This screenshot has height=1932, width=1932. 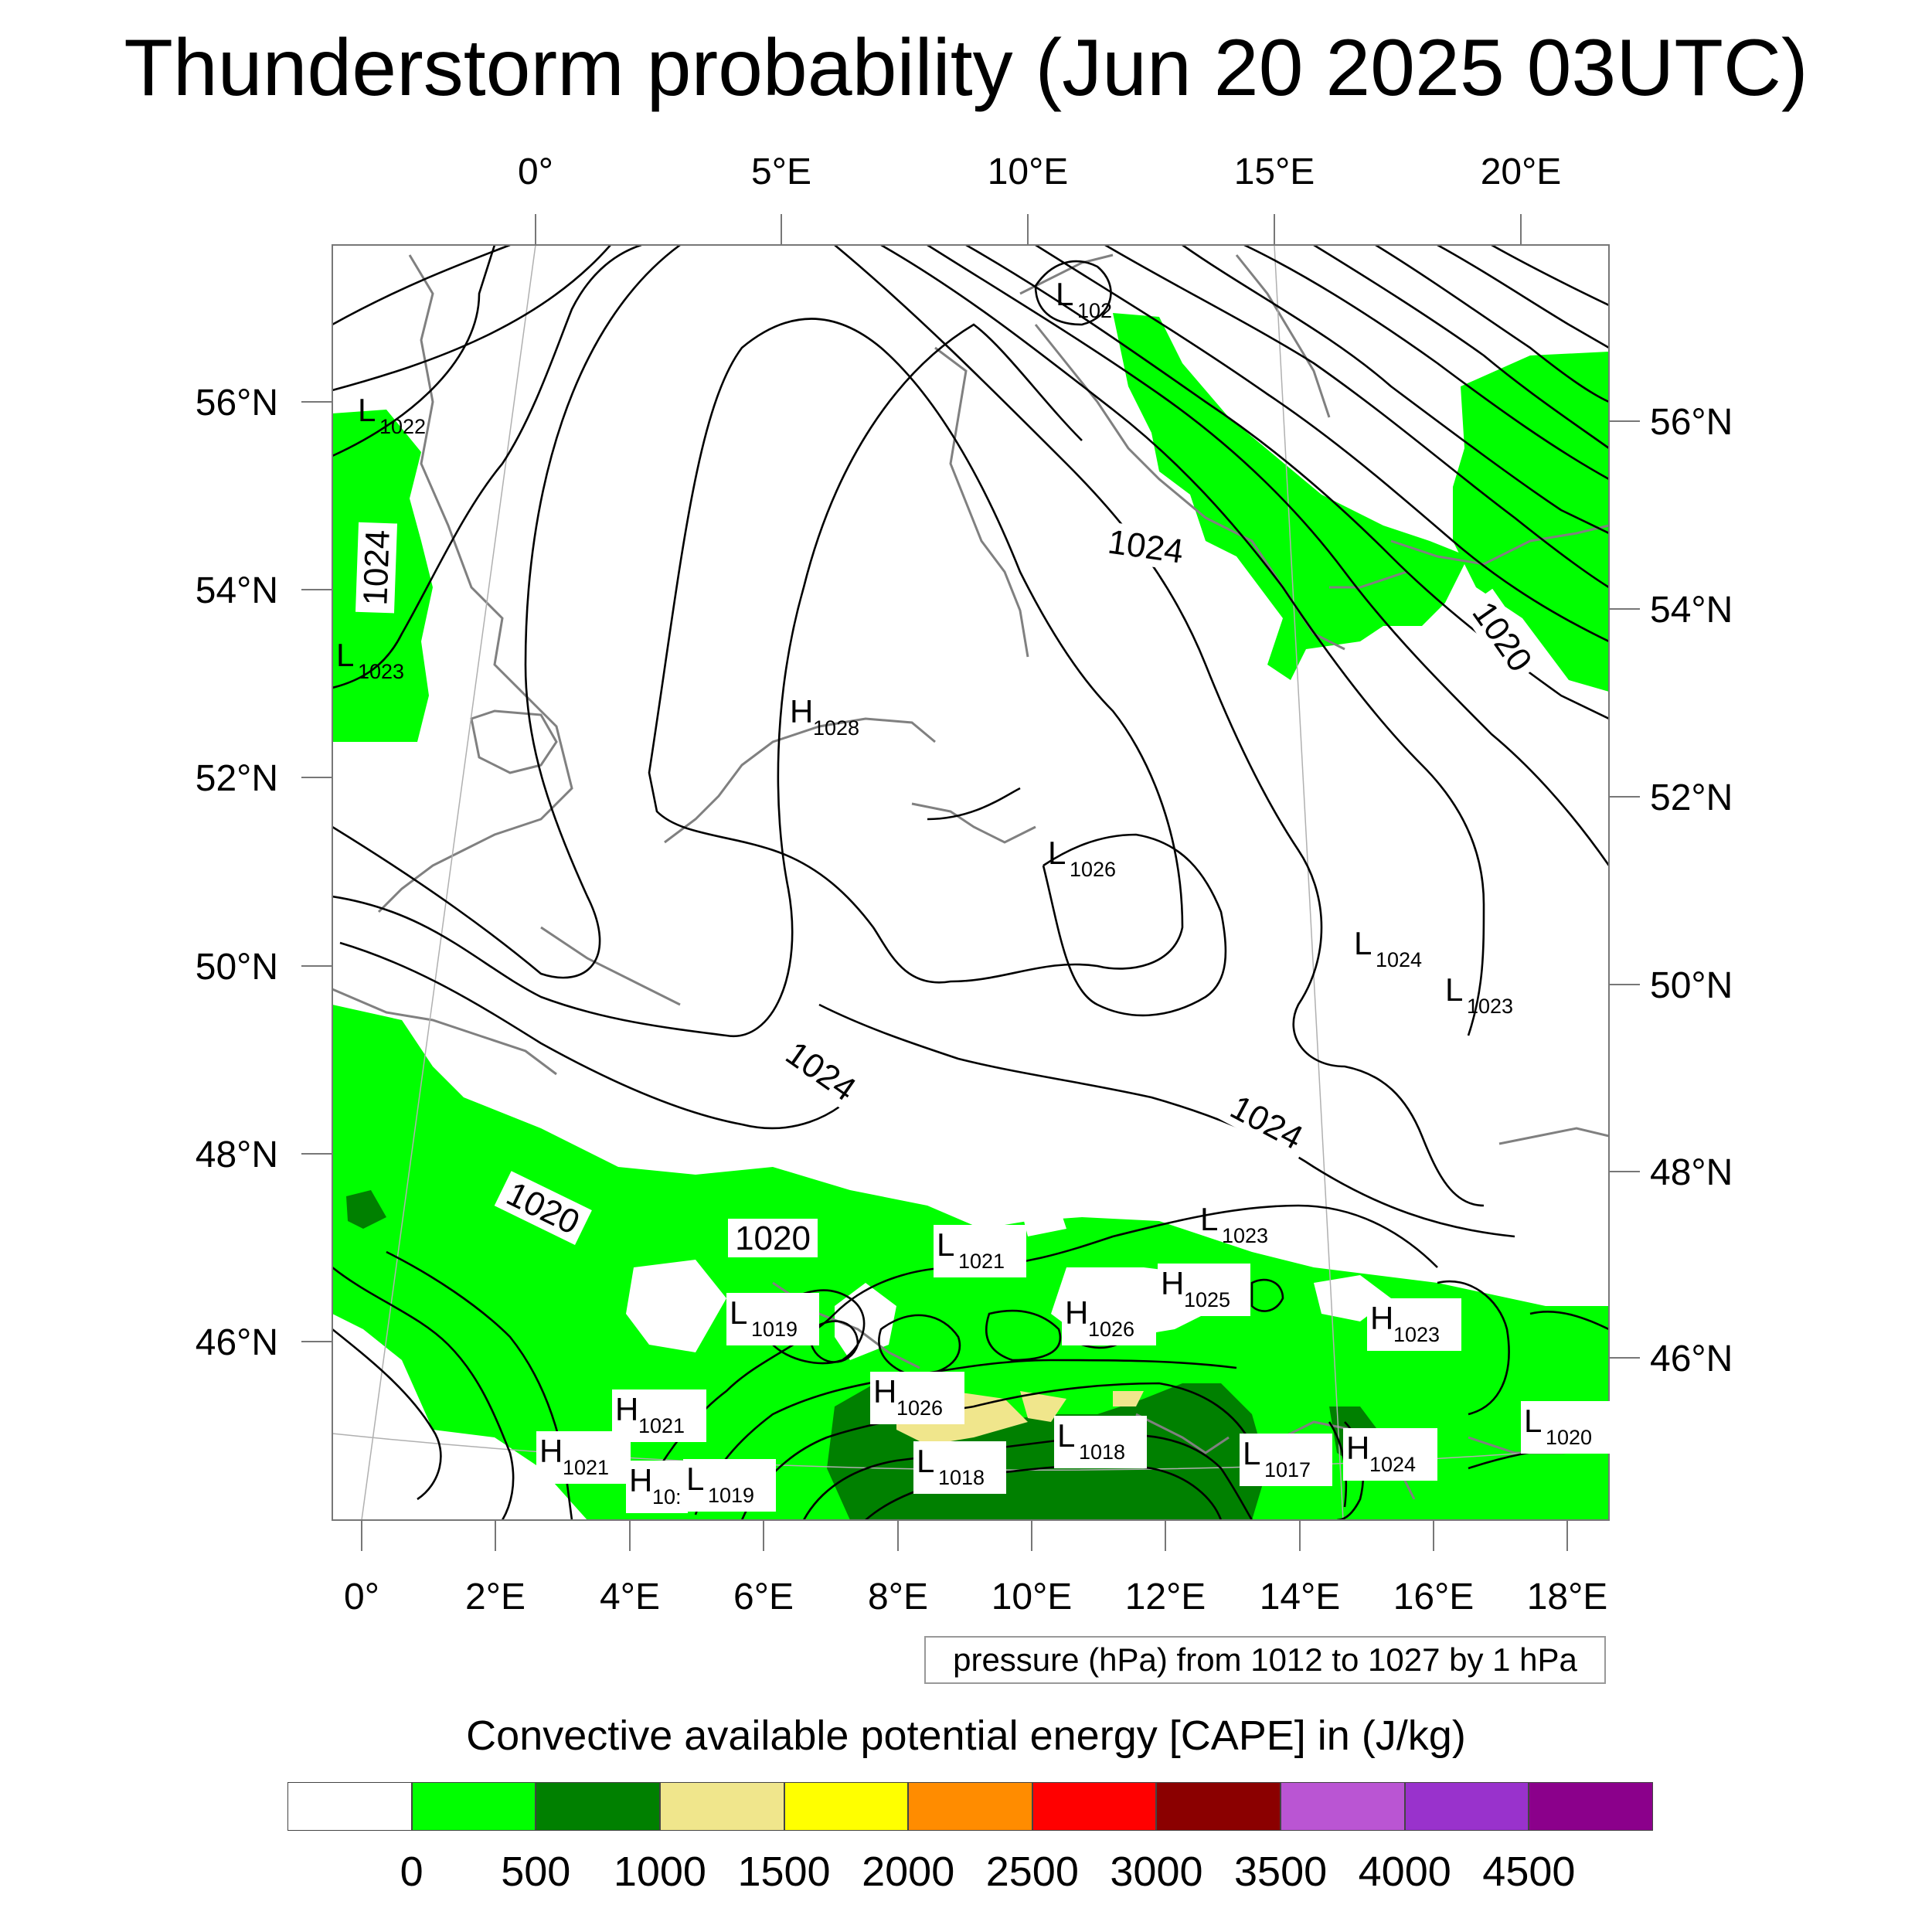 I want to click on bottom-lon-label: 4°E, so click(x=630, y=1597).